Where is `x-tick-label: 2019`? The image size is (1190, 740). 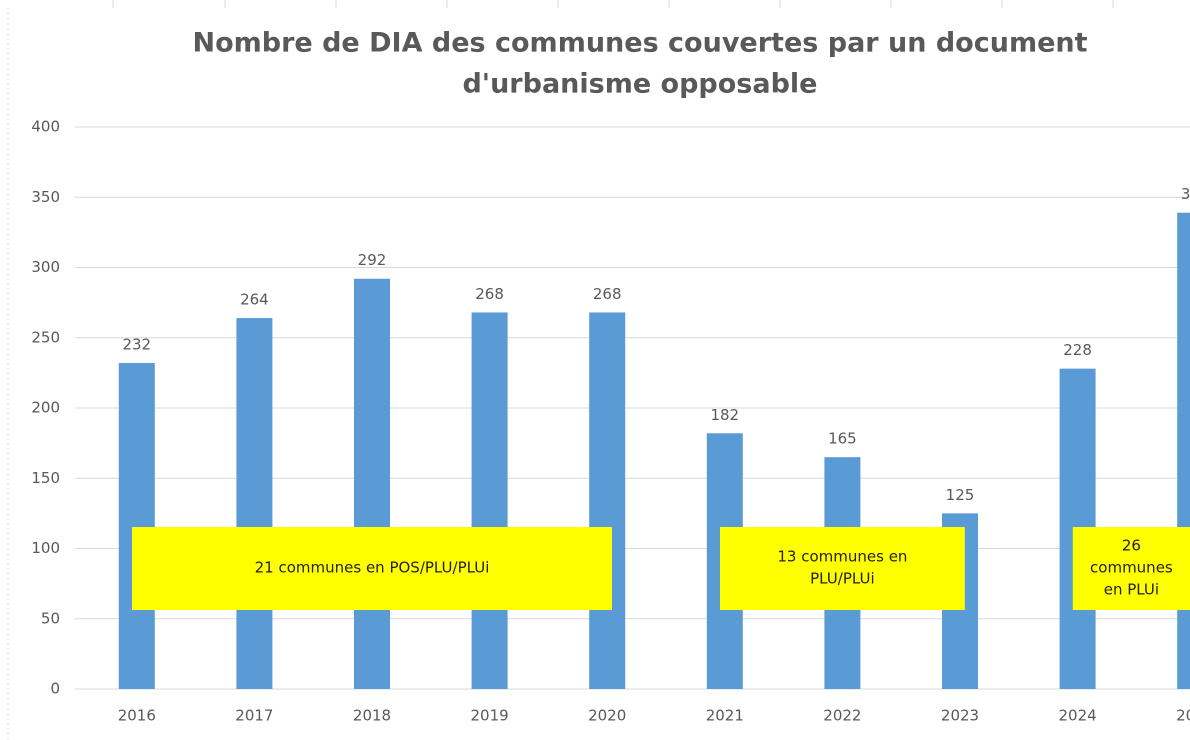 x-tick-label: 2019 is located at coordinates (490, 716).